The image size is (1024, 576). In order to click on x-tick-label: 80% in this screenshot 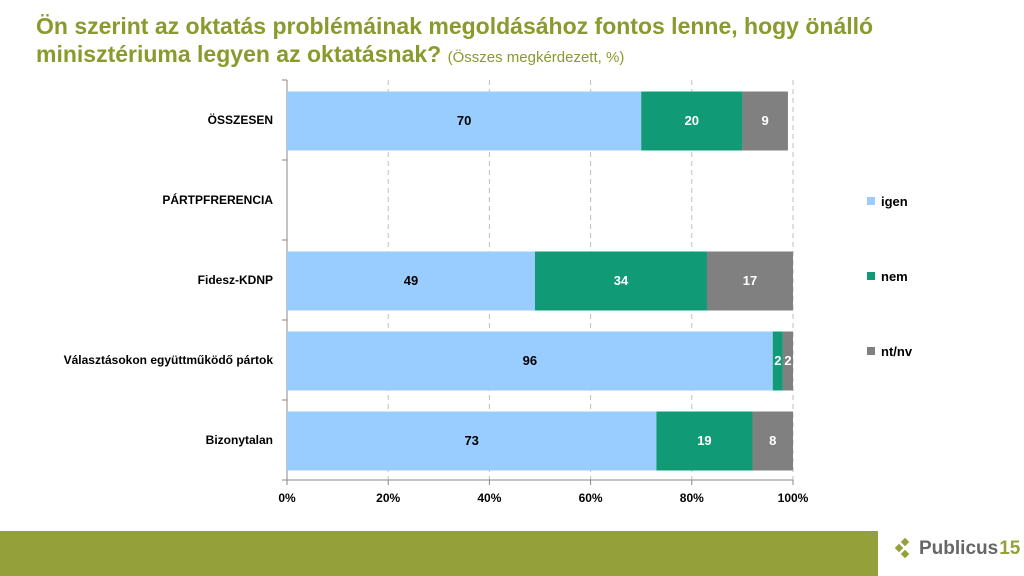, I will do `click(692, 498)`.